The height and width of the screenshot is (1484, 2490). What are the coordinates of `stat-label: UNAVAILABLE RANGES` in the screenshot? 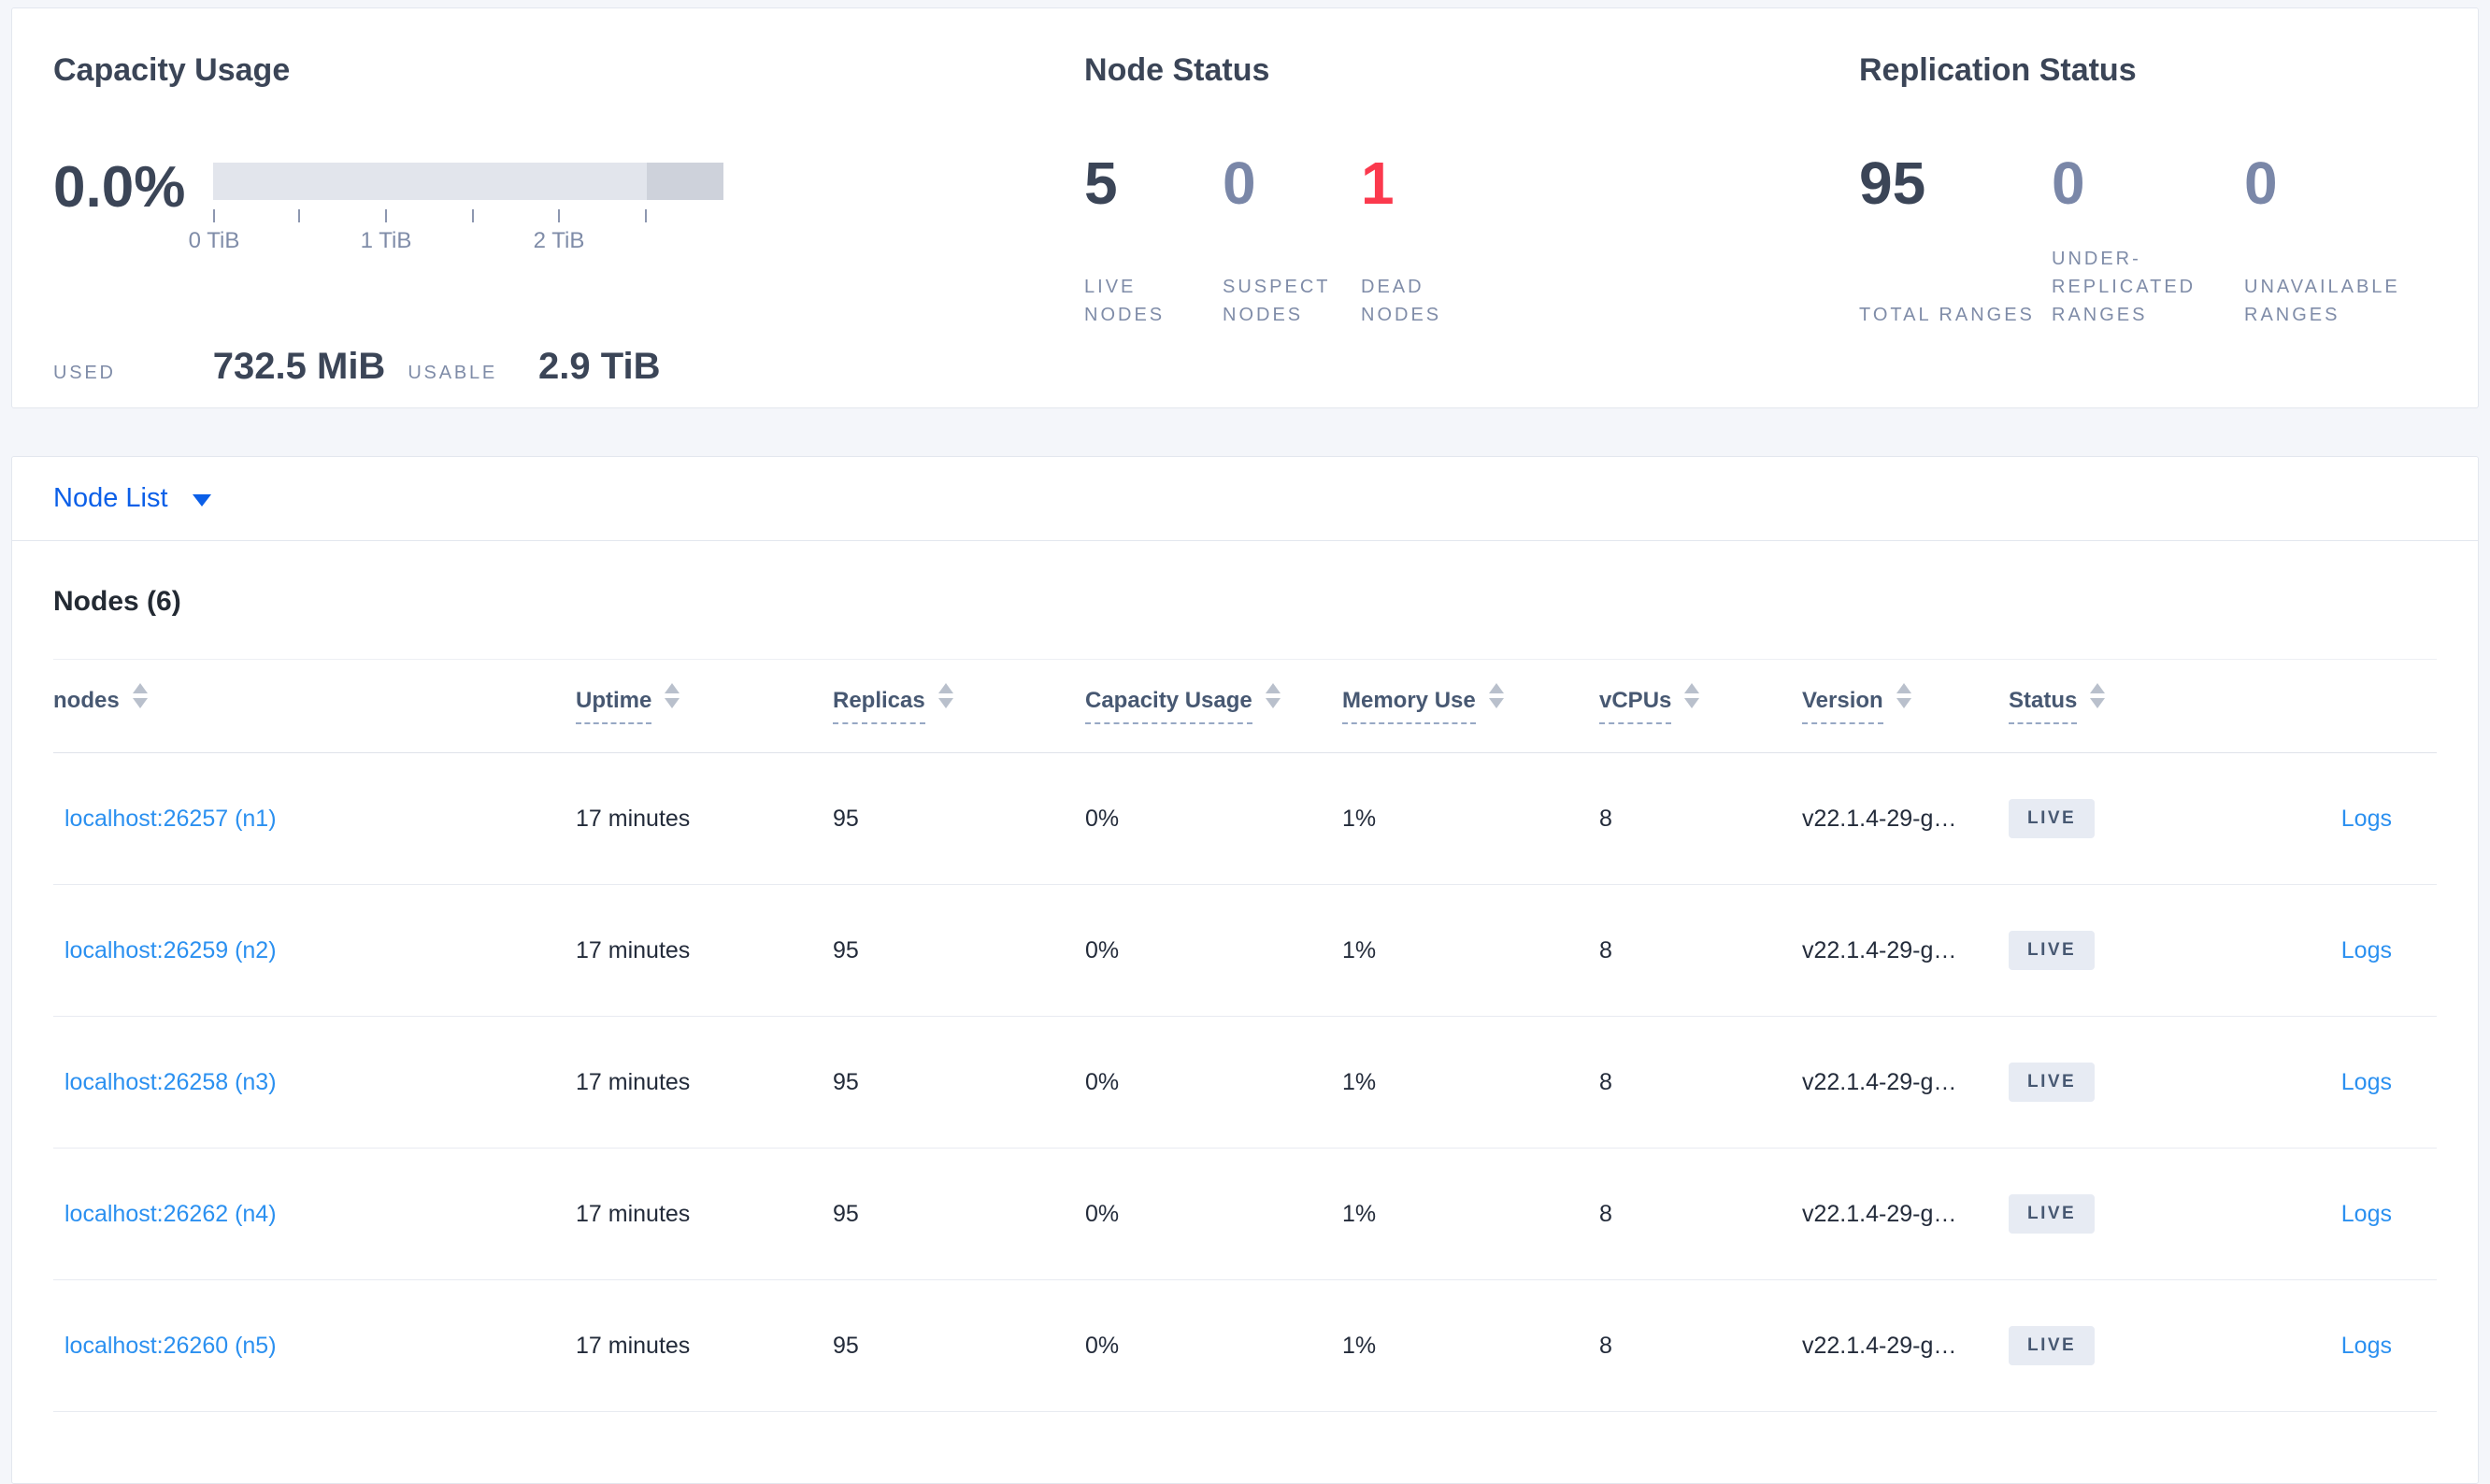 It's located at (2322, 301).